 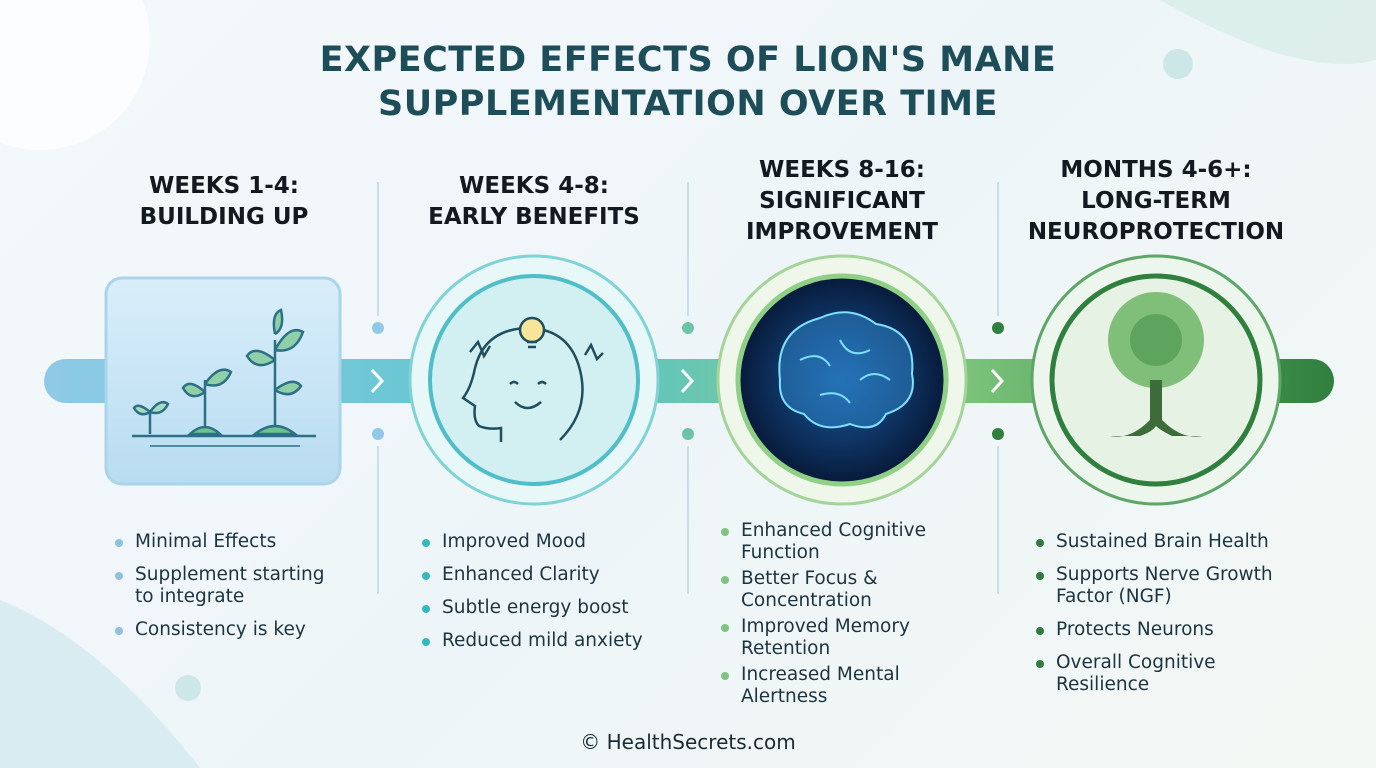 I want to click on bullet: Better Focus & Concentration, so click(x=833, y=590).